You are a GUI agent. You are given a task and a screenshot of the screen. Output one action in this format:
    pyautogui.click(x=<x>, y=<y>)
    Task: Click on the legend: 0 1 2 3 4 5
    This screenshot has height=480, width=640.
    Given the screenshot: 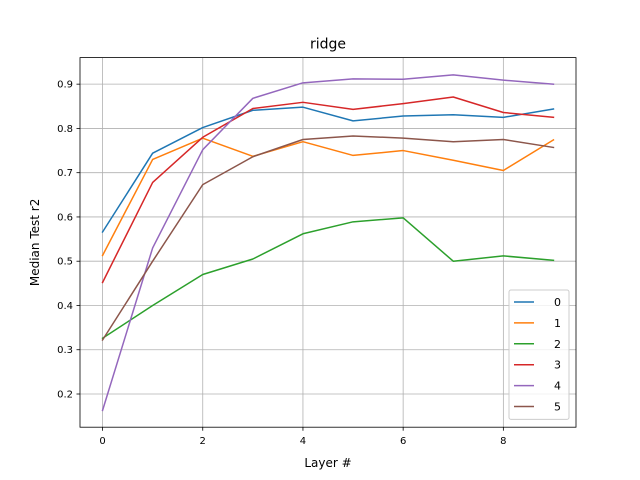 What is the action you would take?
    pyautogui.click(x=539, y=354)
    